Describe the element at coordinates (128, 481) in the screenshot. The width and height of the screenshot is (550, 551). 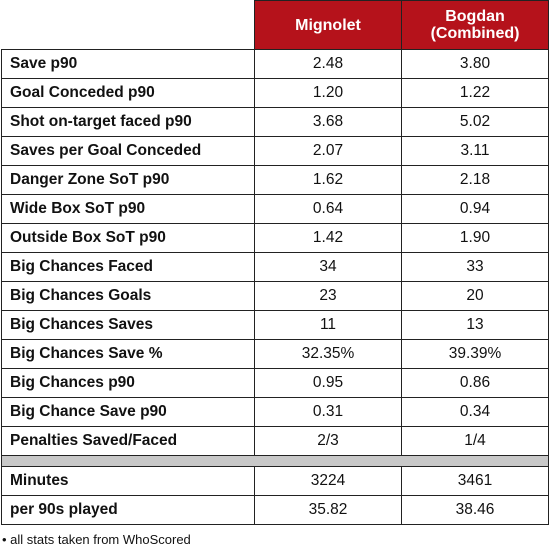
I see `row-label: Minutes` at that location.